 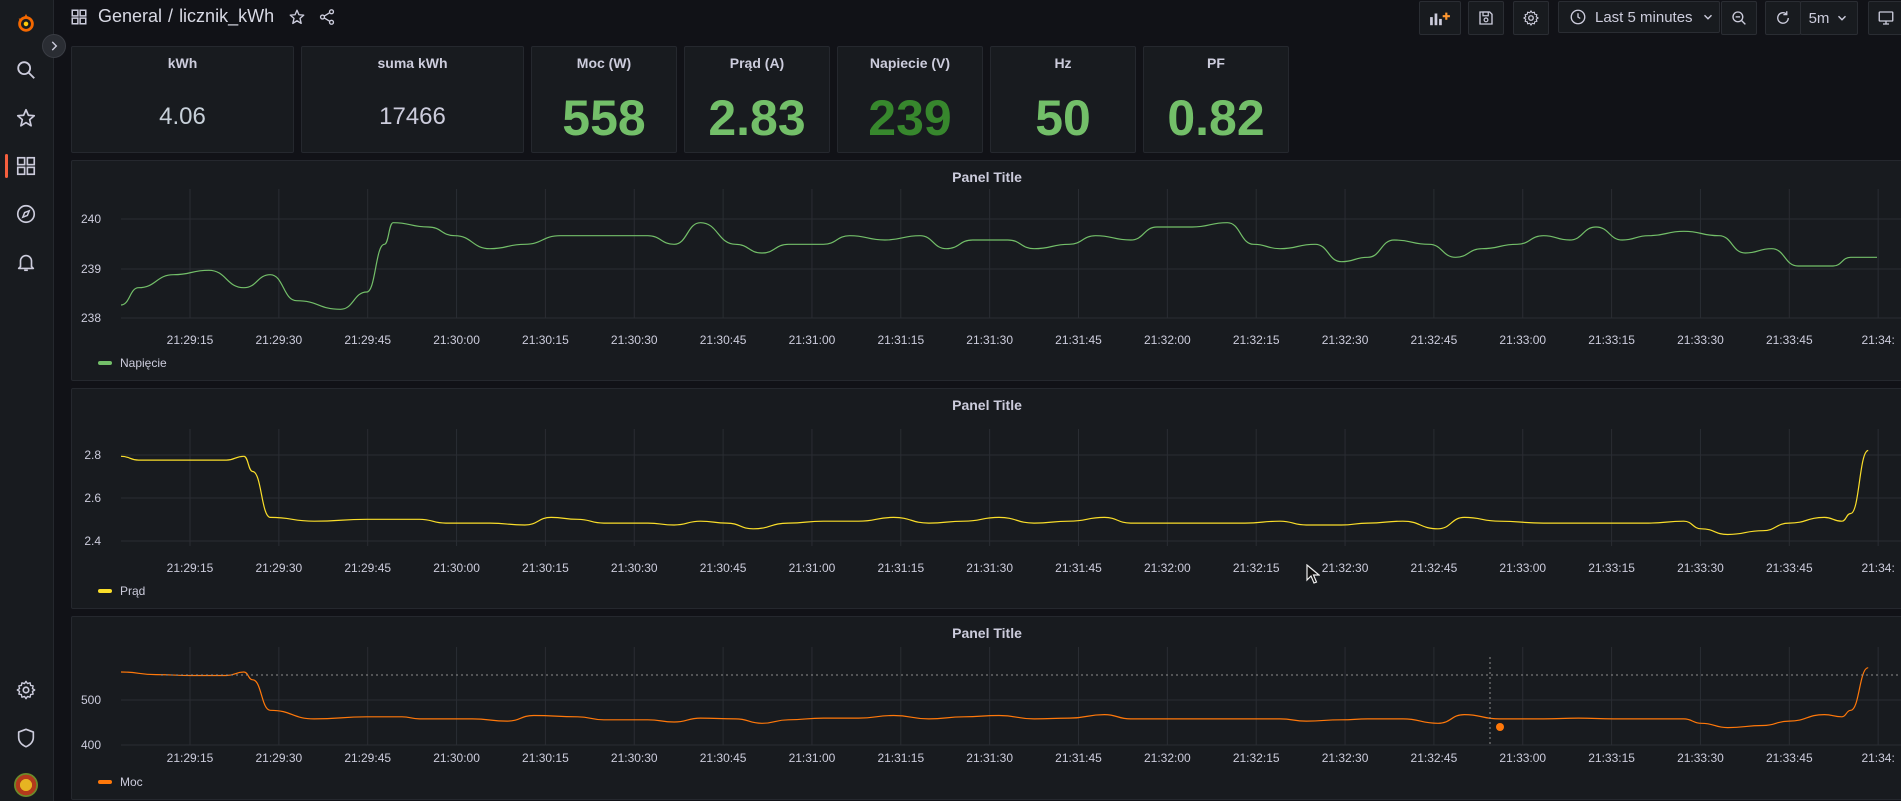 I want to click on x-tick-label: 21:30:00, so click(x=456, y=568).